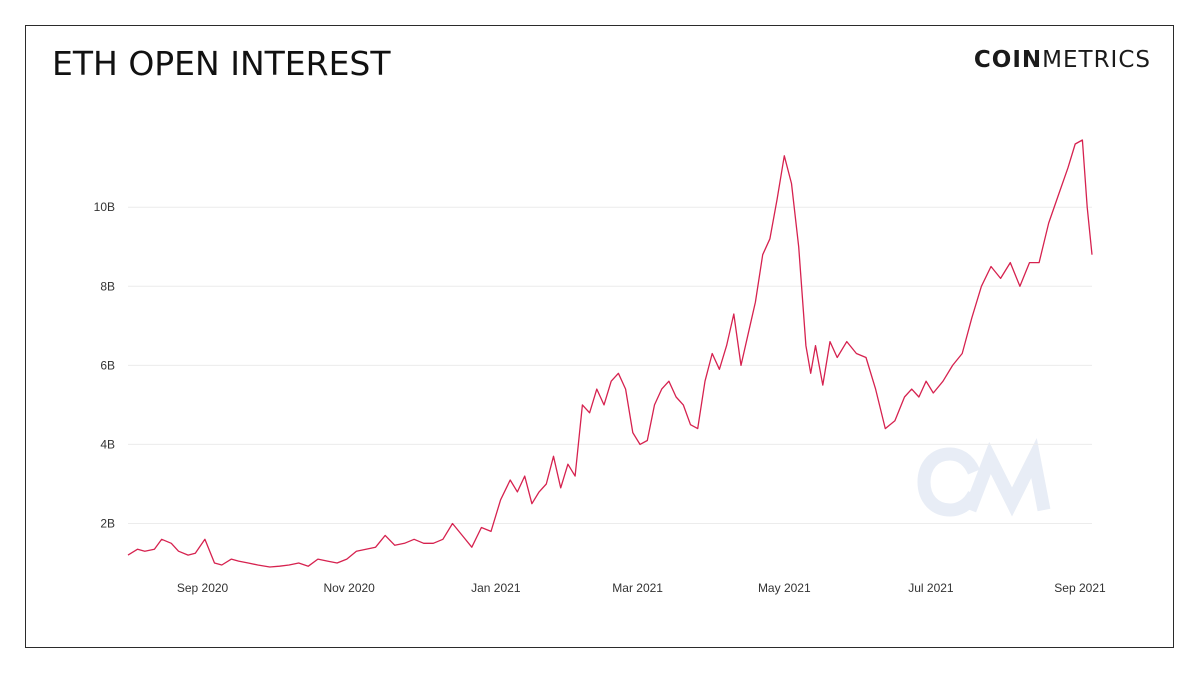 The image size is (1200, 674). Describe the element at coordinates (496, 588) in the screenshot. I see `x-tick-label: Jan 2021` at that location.